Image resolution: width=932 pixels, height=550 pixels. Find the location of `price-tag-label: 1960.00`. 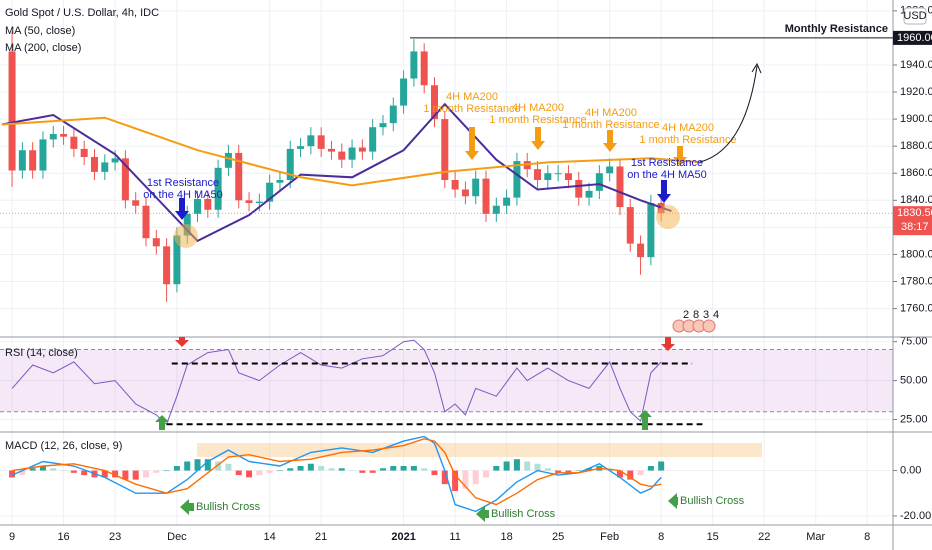

price-tag-label: 1960.00 is located at coordinates (914, 38).